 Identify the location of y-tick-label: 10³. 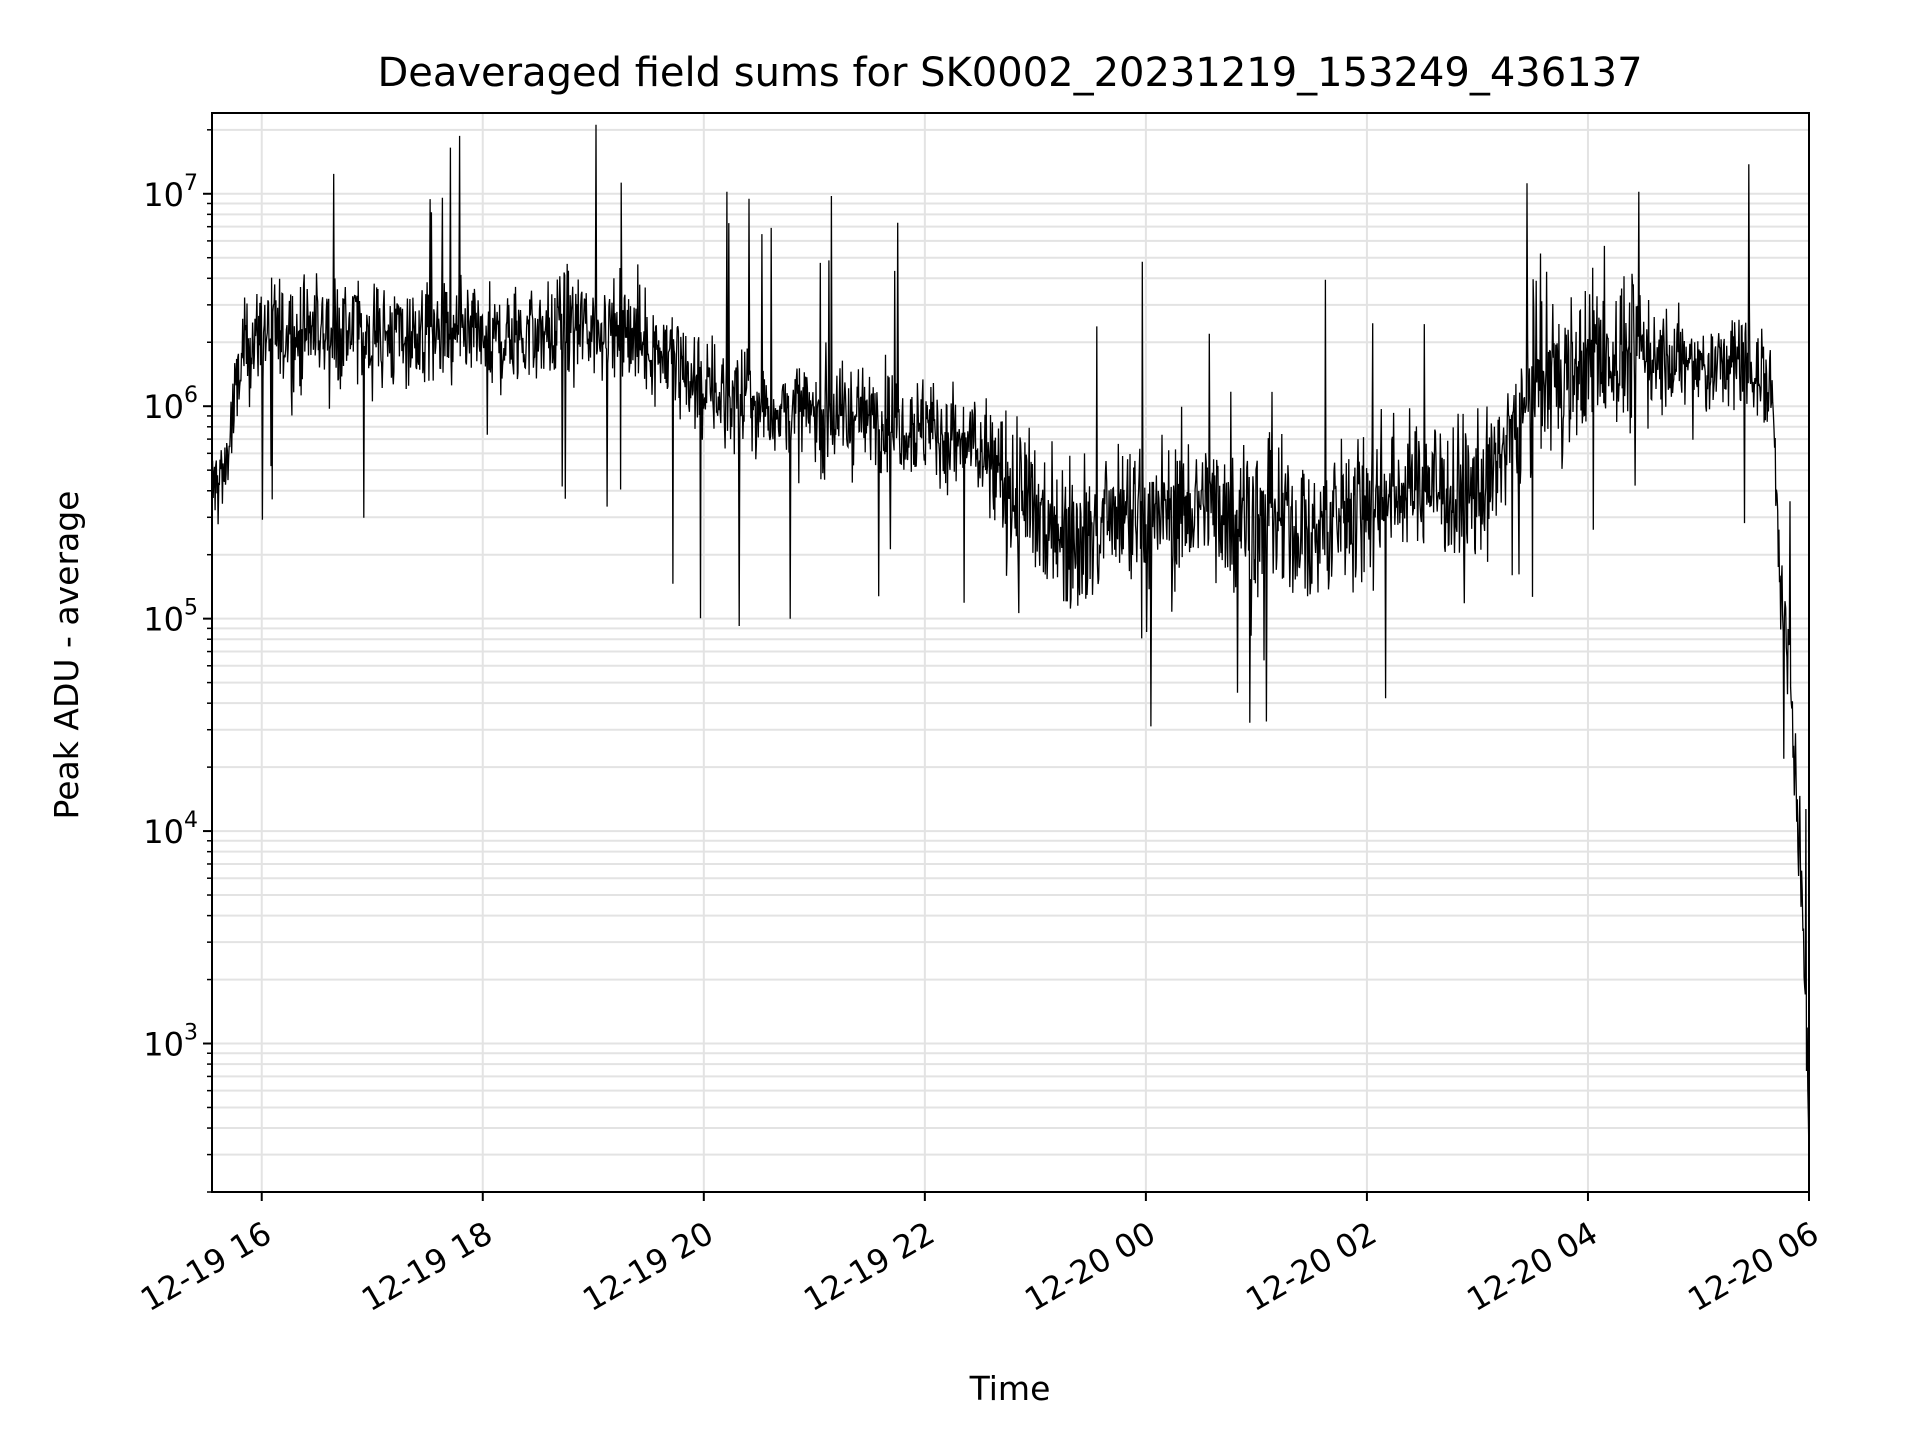
(170, 1042).